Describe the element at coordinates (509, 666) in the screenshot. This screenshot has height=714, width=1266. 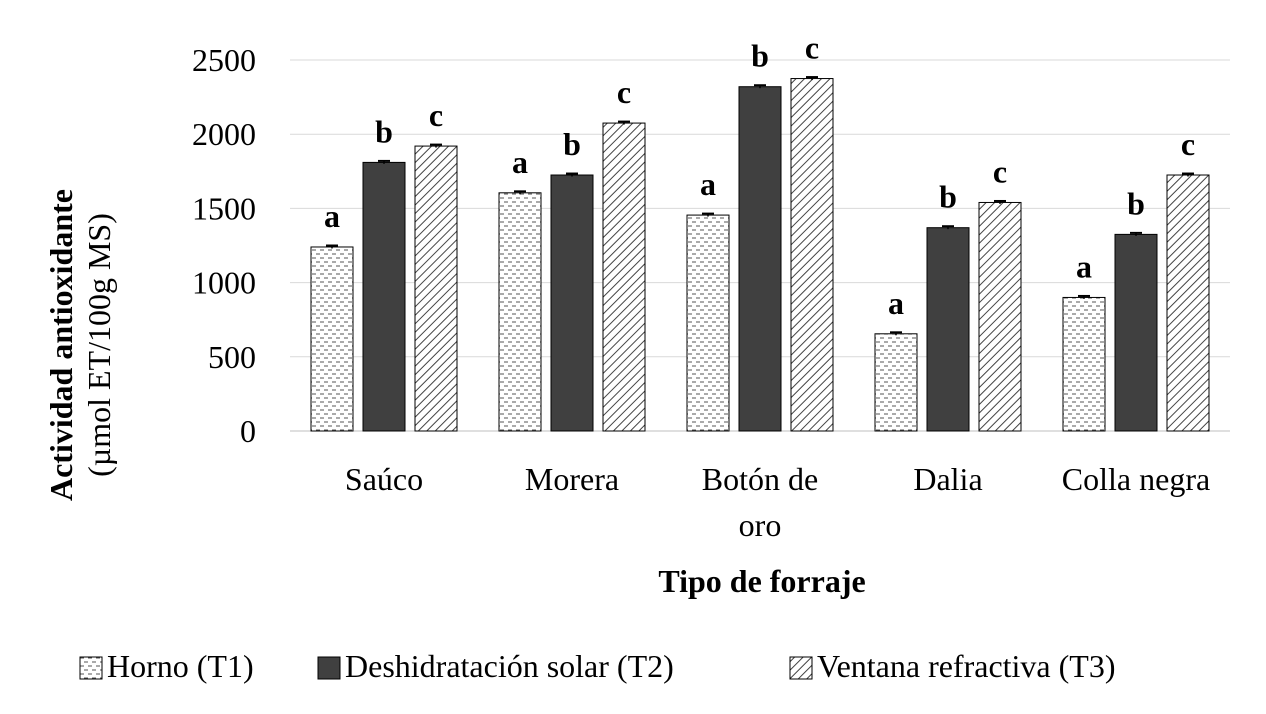
I see `legend-label: Deshidratación solar (T2)` at that location.